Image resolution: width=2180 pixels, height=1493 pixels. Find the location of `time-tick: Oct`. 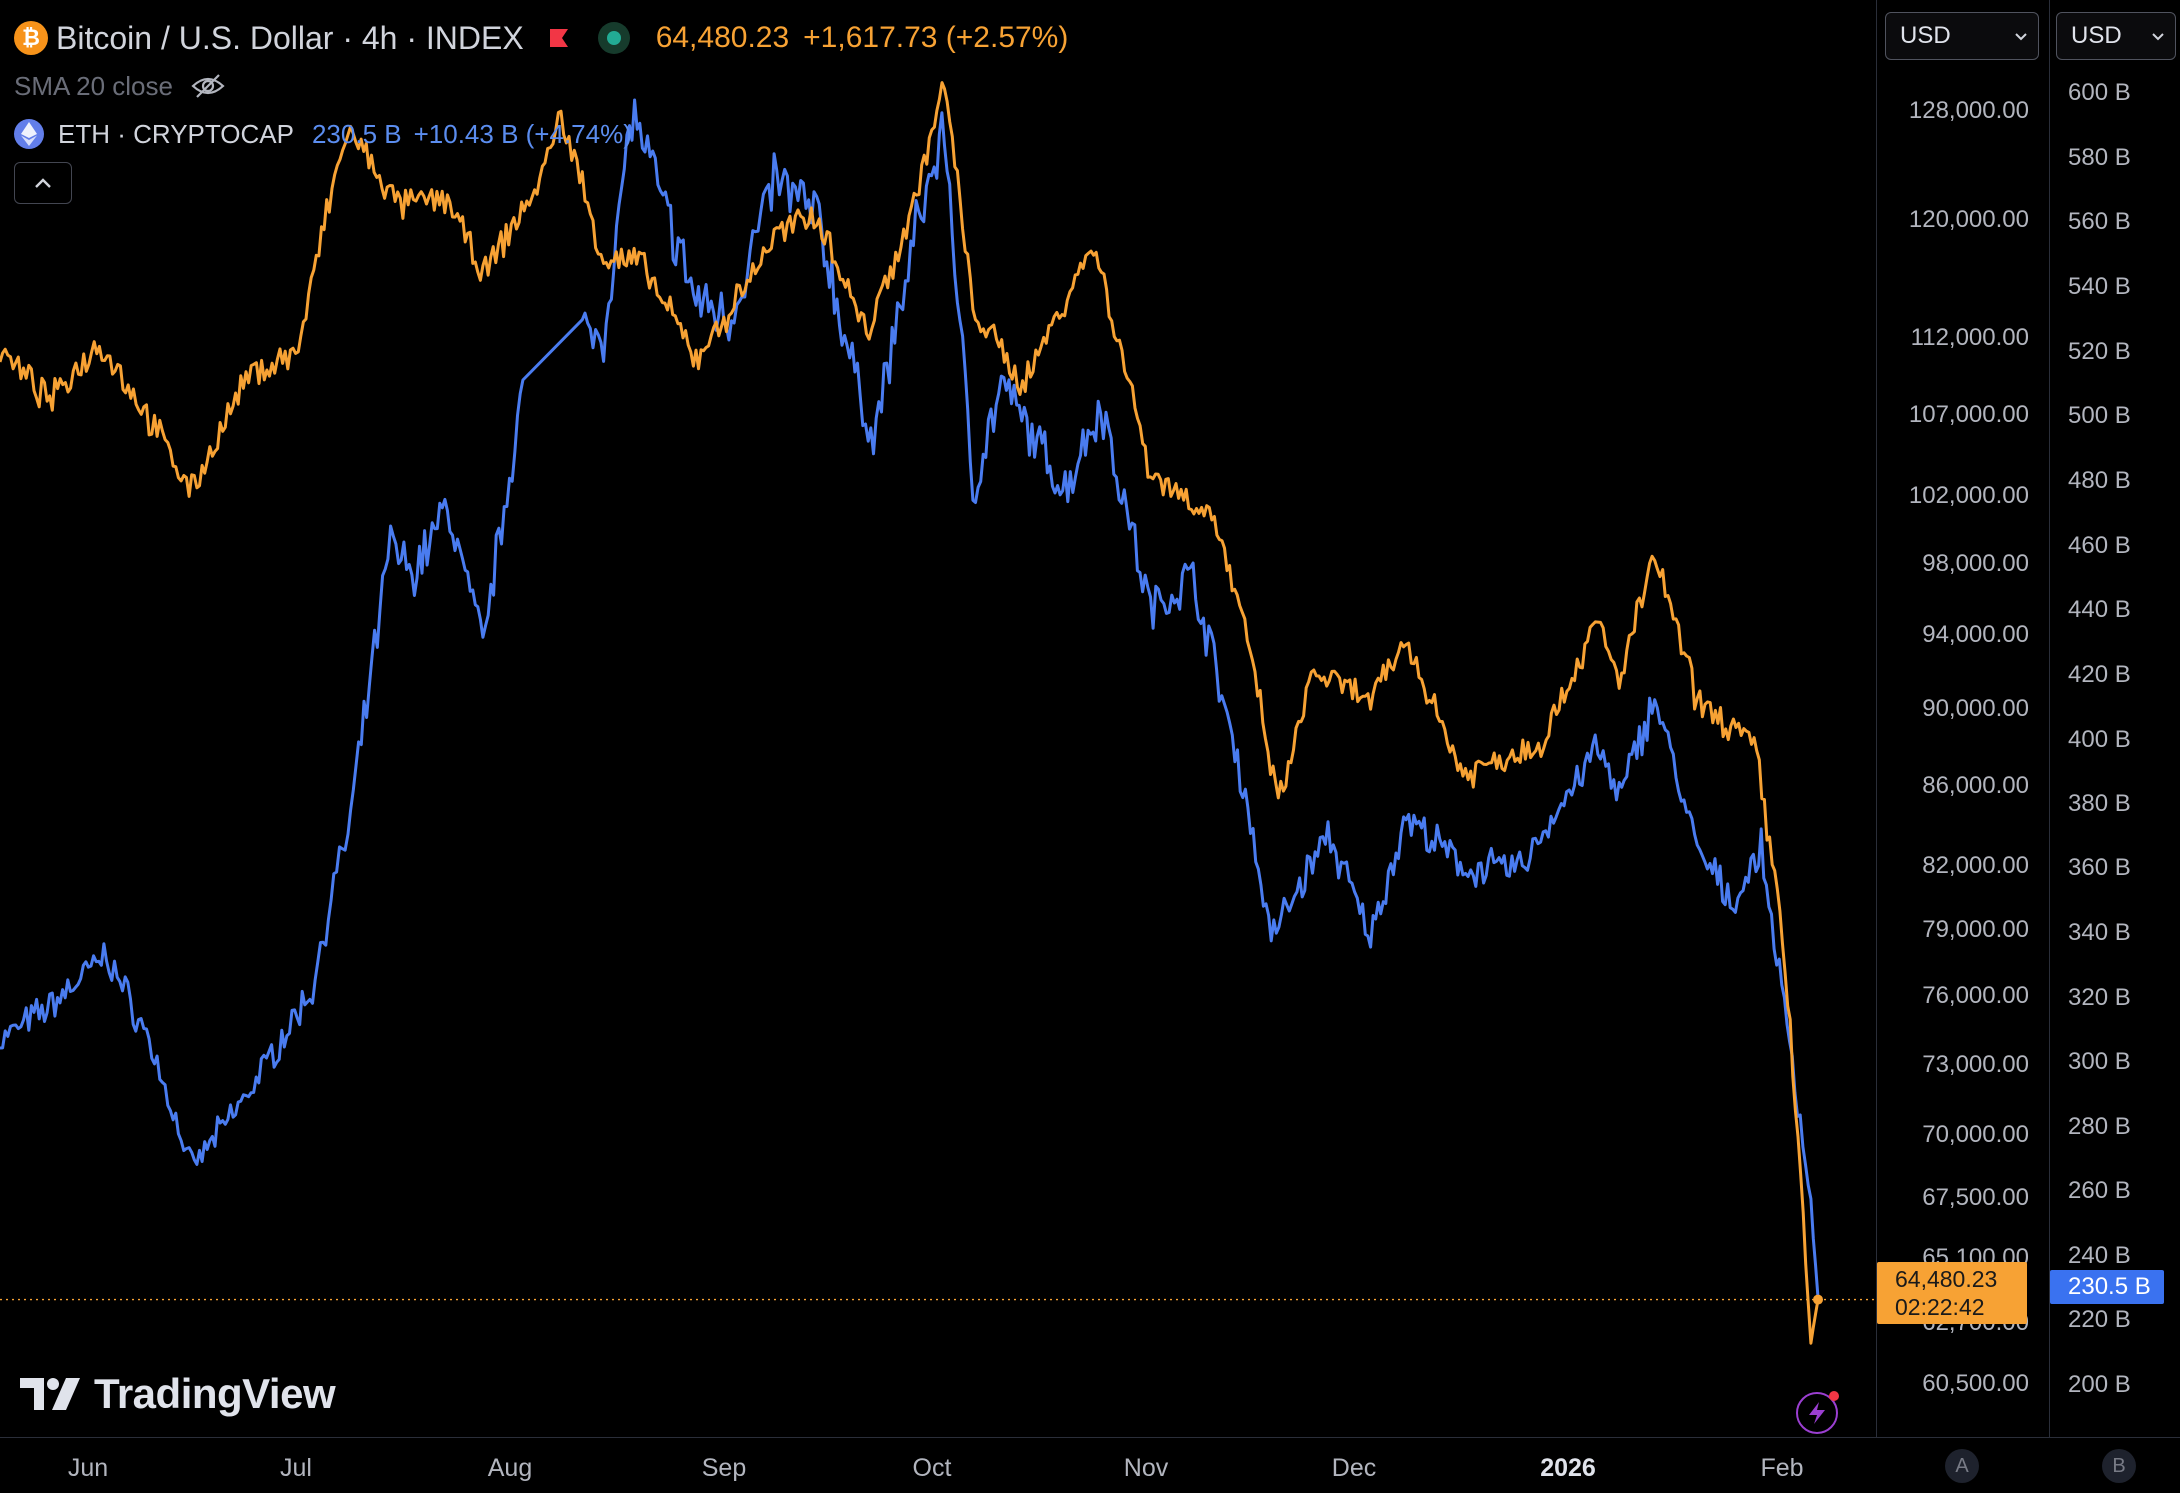

time-tick: Oct is located at coordinates (932, 1468).